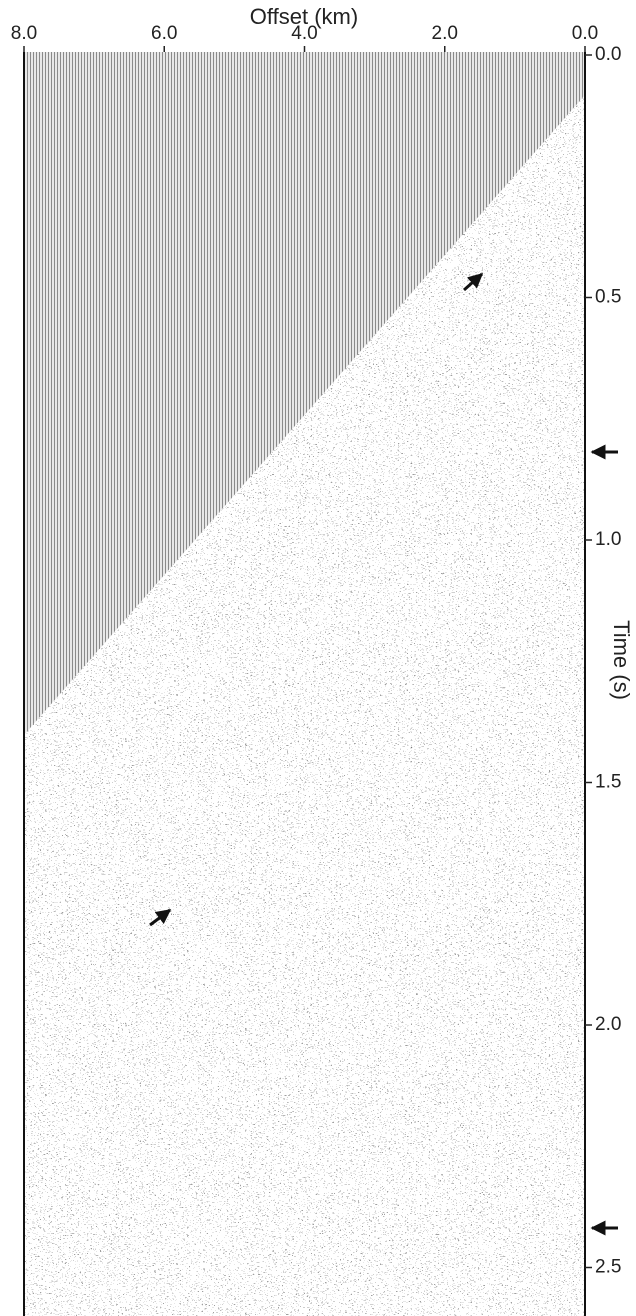  I want to click on x-tick-label: 0.0, so click(585, 33).